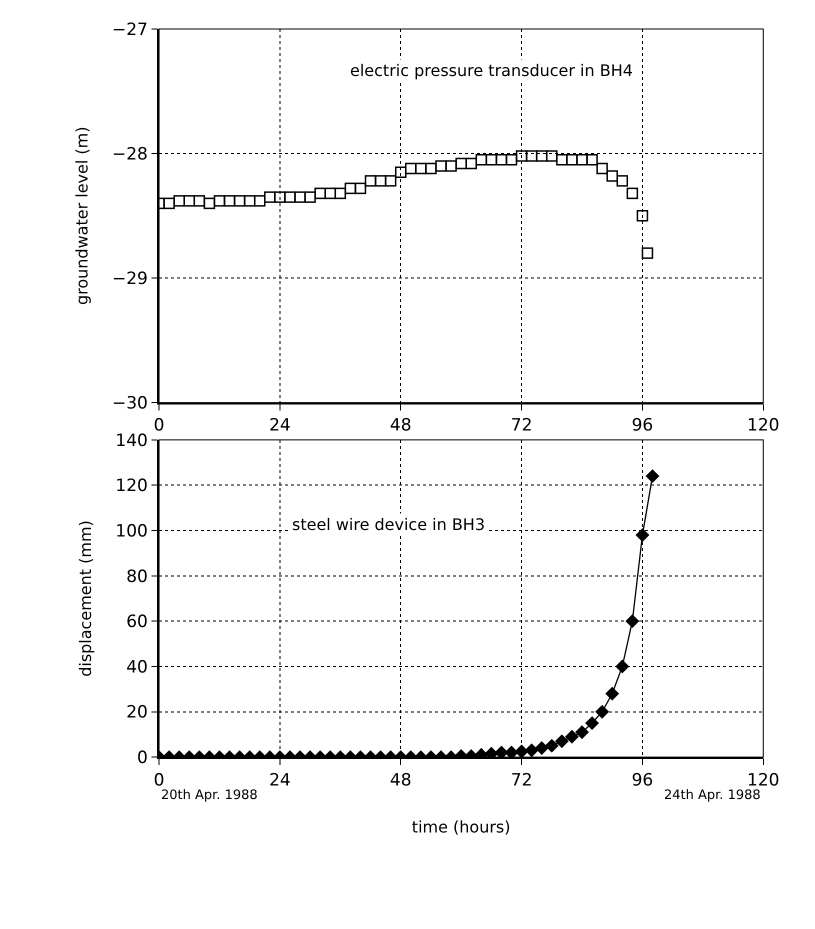 The width and height of the screenshot is (815, 929). I want to click on y-tick-label: −27, so click(130, 30).